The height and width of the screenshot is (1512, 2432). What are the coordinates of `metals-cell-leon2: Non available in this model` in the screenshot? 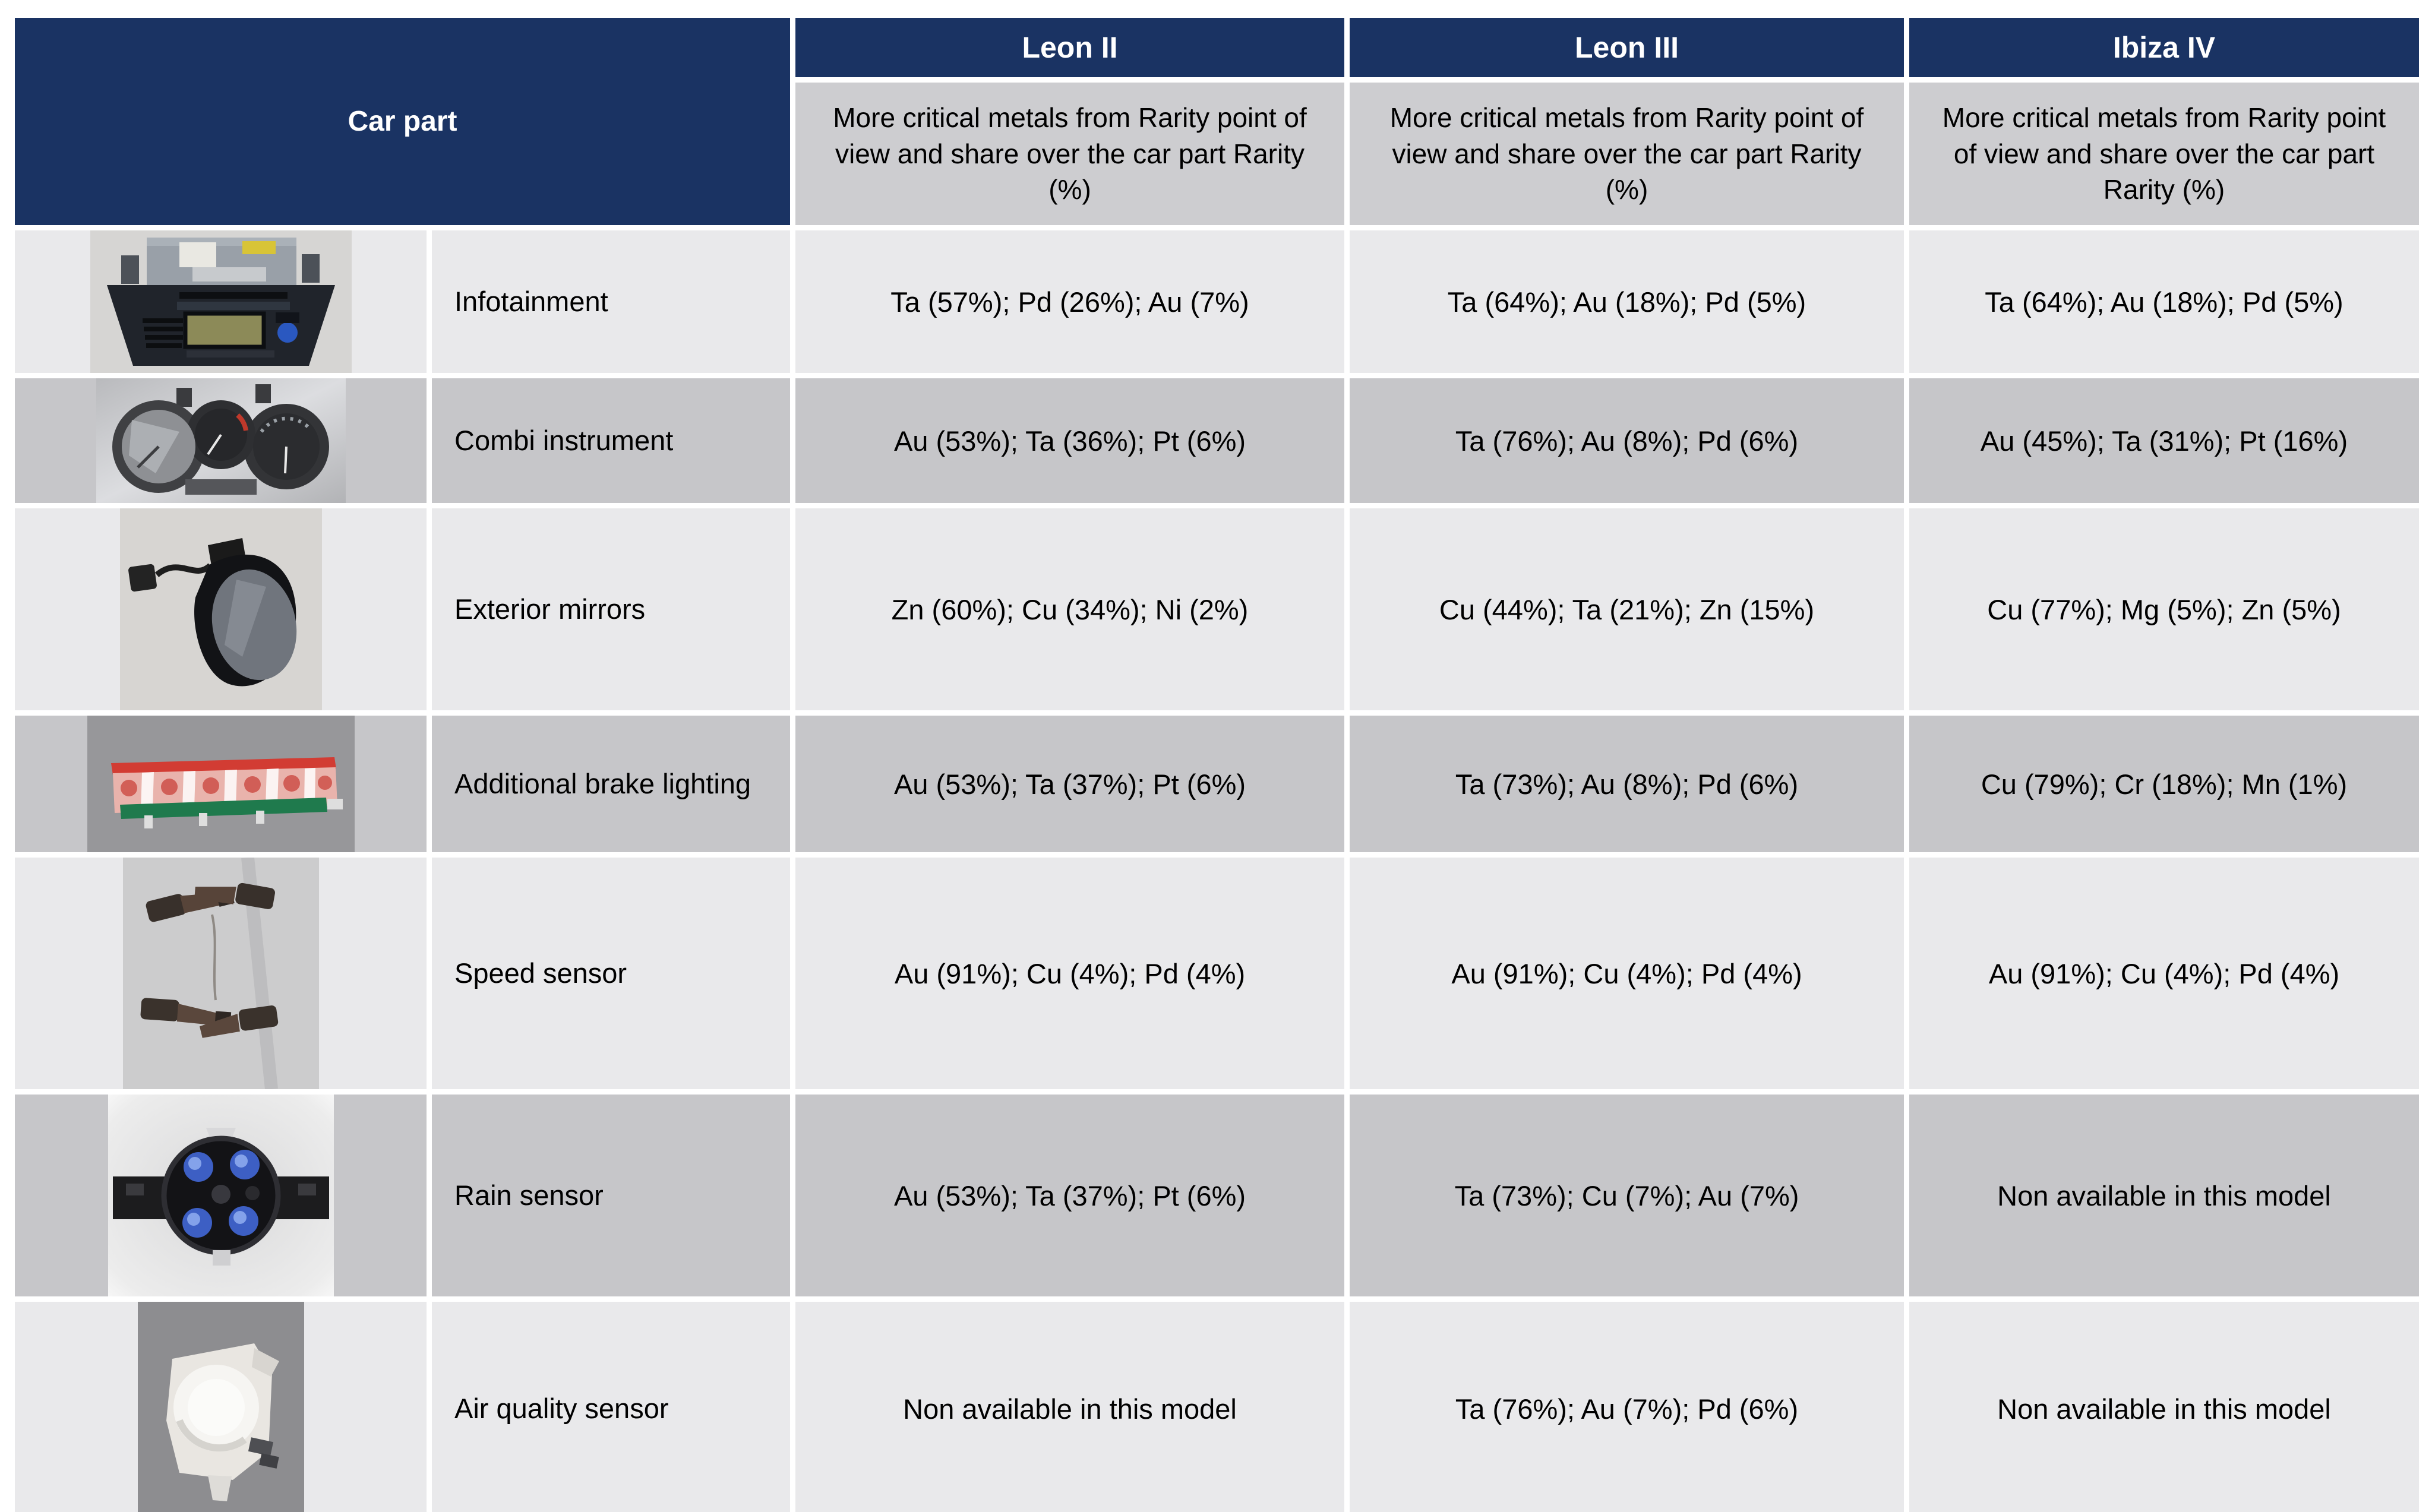 It's located at (1069, 1407).